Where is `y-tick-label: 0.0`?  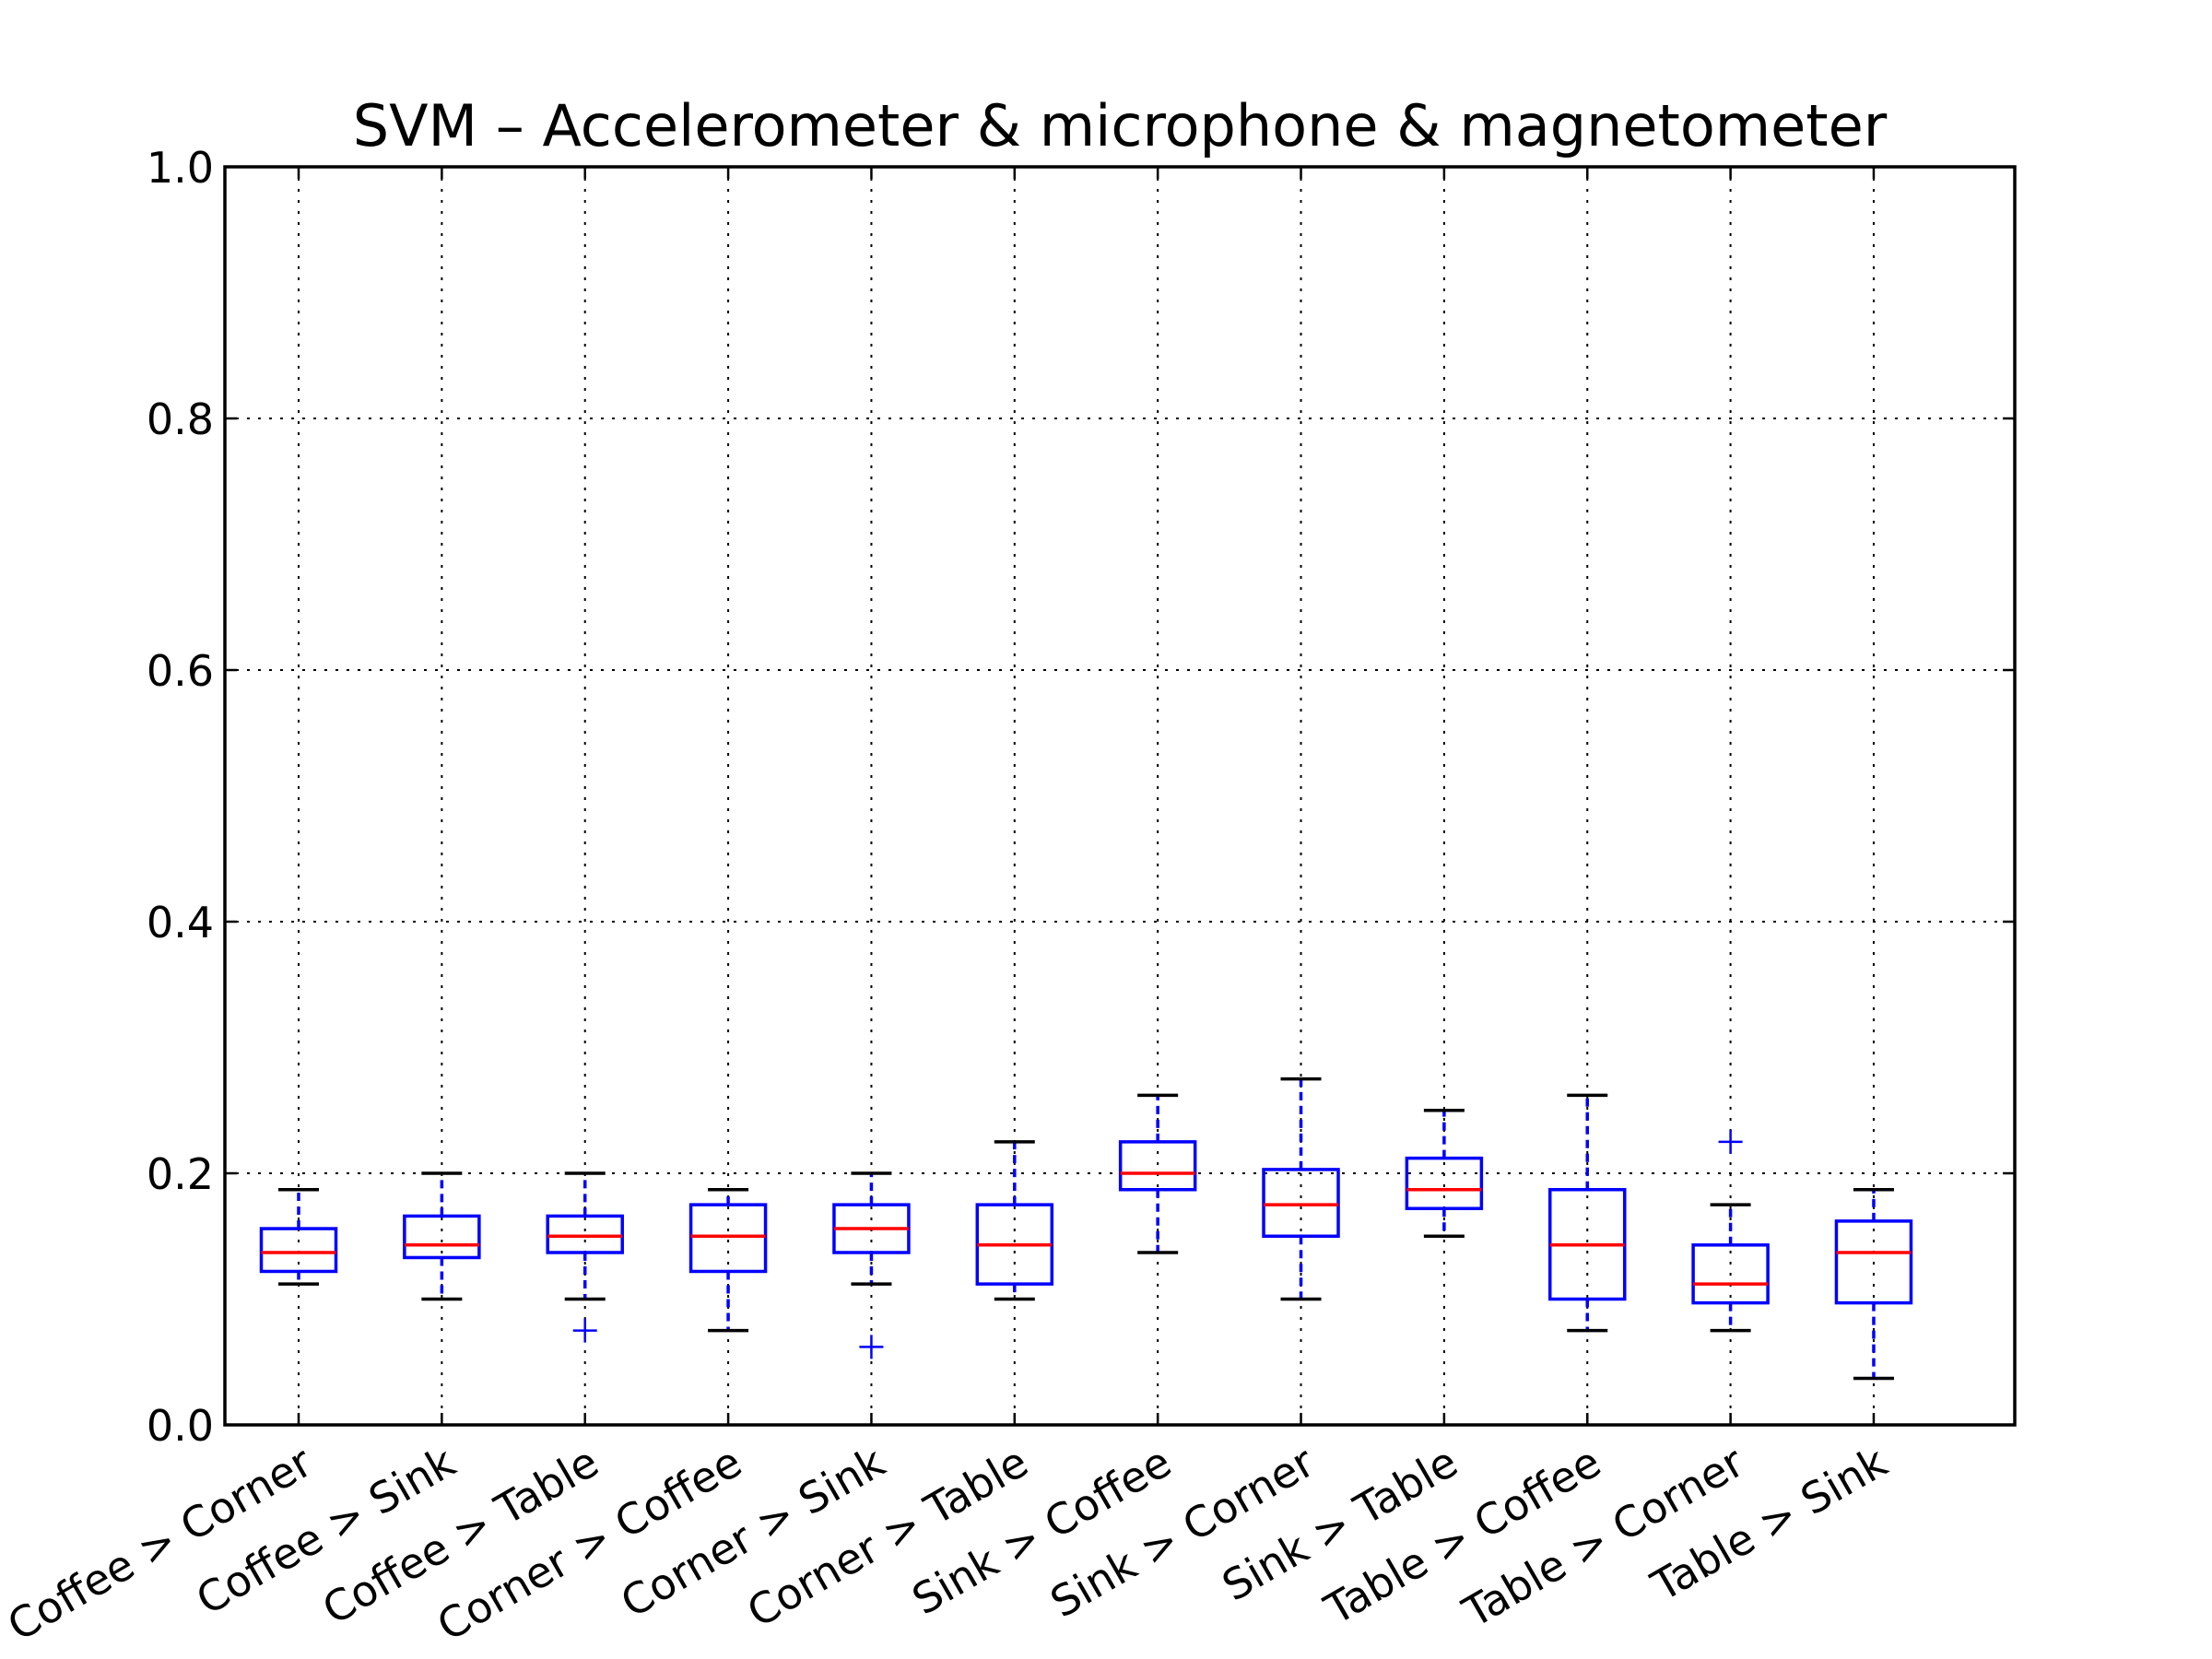 y-tick-label: 0.0 is located at coordinates (180, 1426).